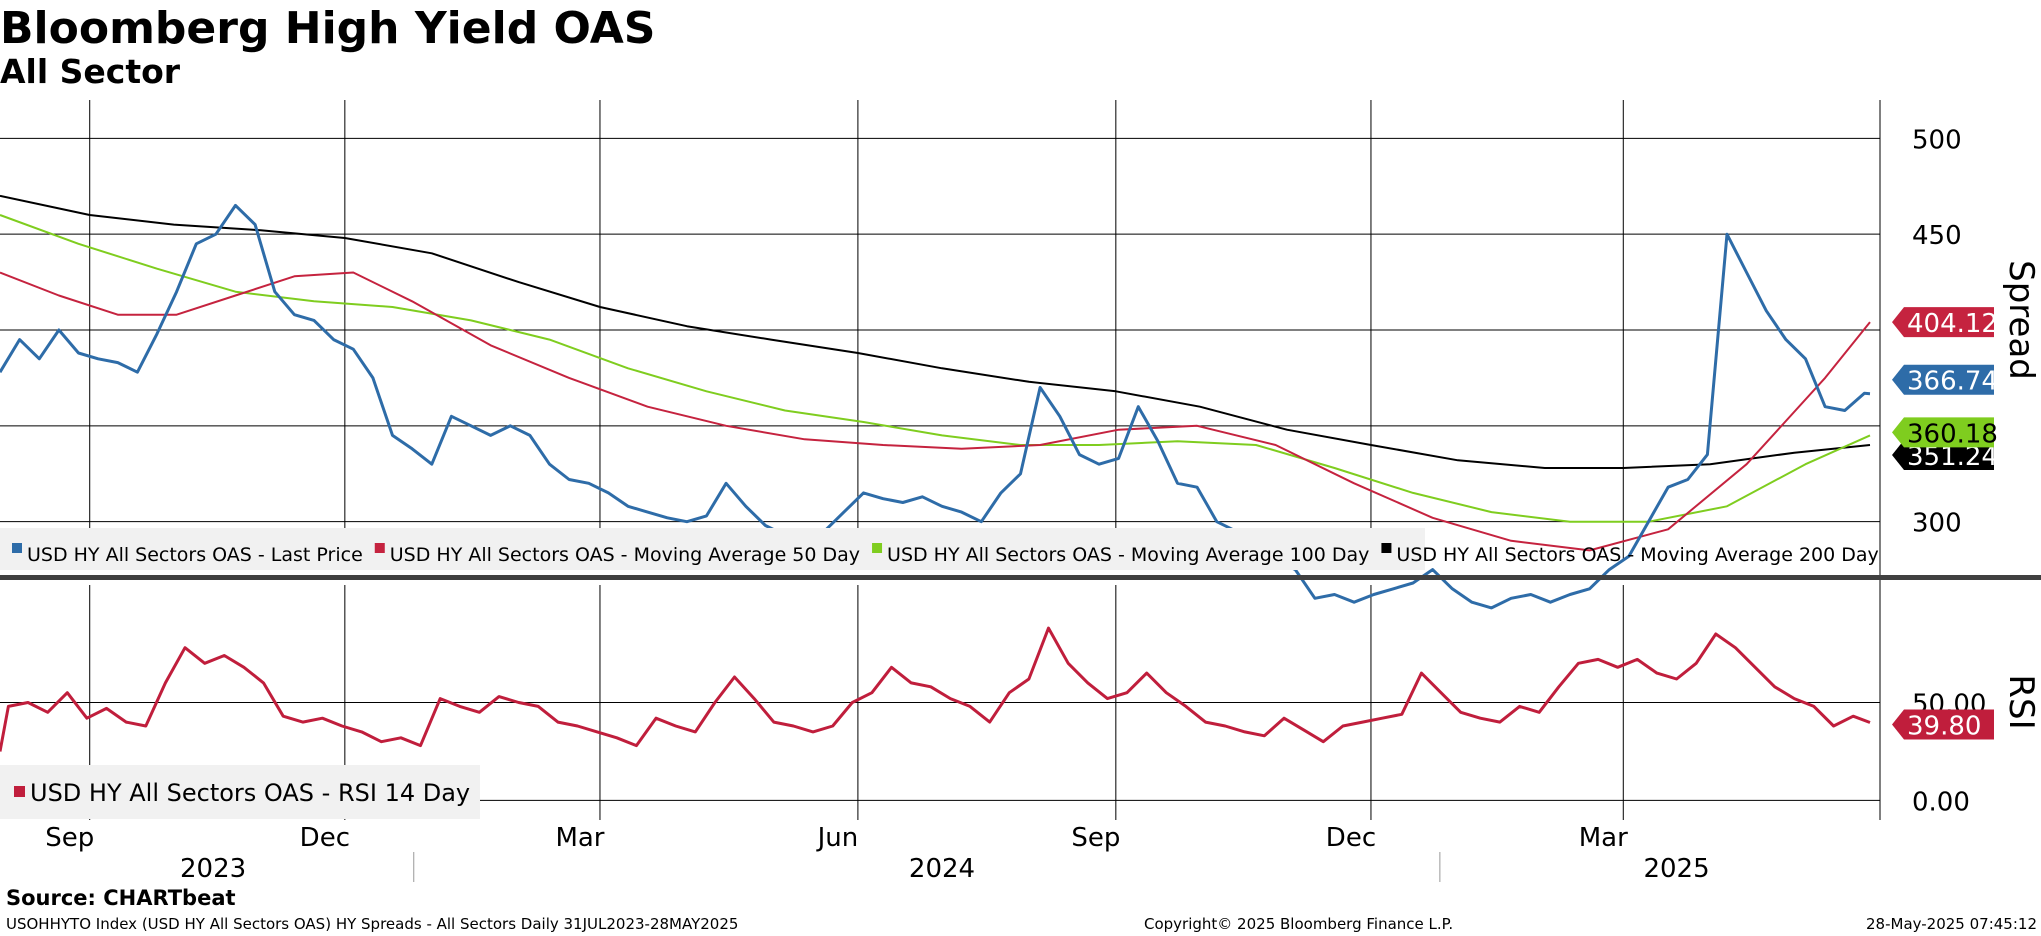  I want to click on chart-title: Bloomberg High Yield OAS, so click(328, 28).